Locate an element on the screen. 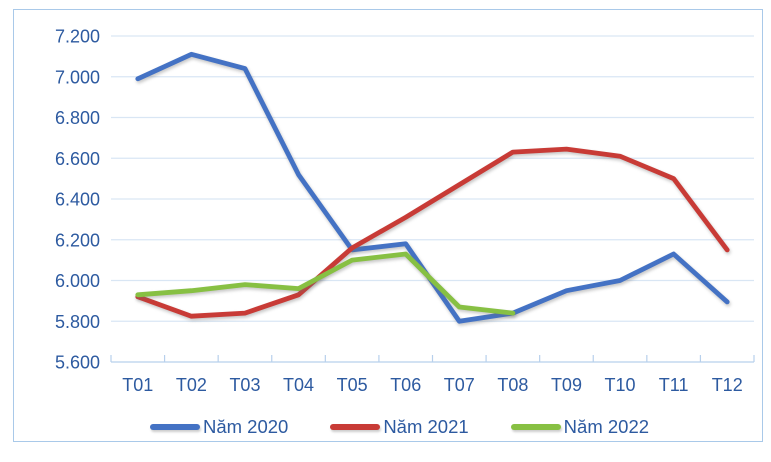  legend-item-0: Năm 2020 is located at coordinates (219, 427).